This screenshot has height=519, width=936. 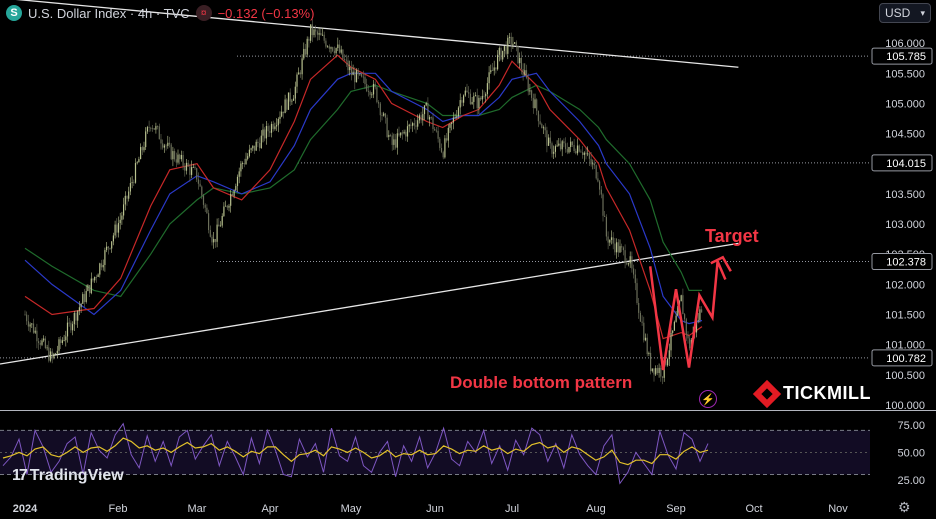 I want to click on trendline, so click(x=369, y=34).